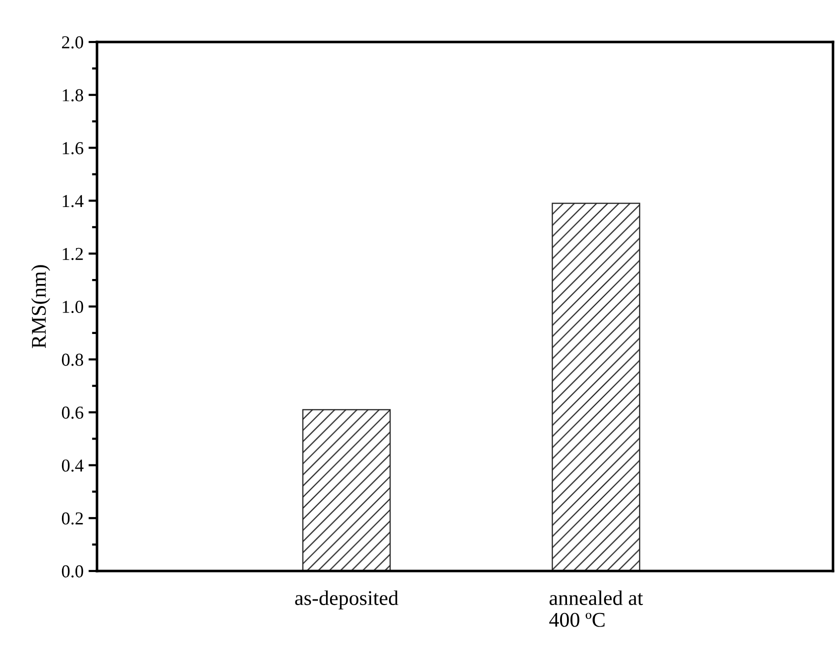 This screenshot has width=836, height=648. Describe the element at coordinates (40, 306) in the screenshot. I see `y-axis-title: RMS(nm)` at that location.